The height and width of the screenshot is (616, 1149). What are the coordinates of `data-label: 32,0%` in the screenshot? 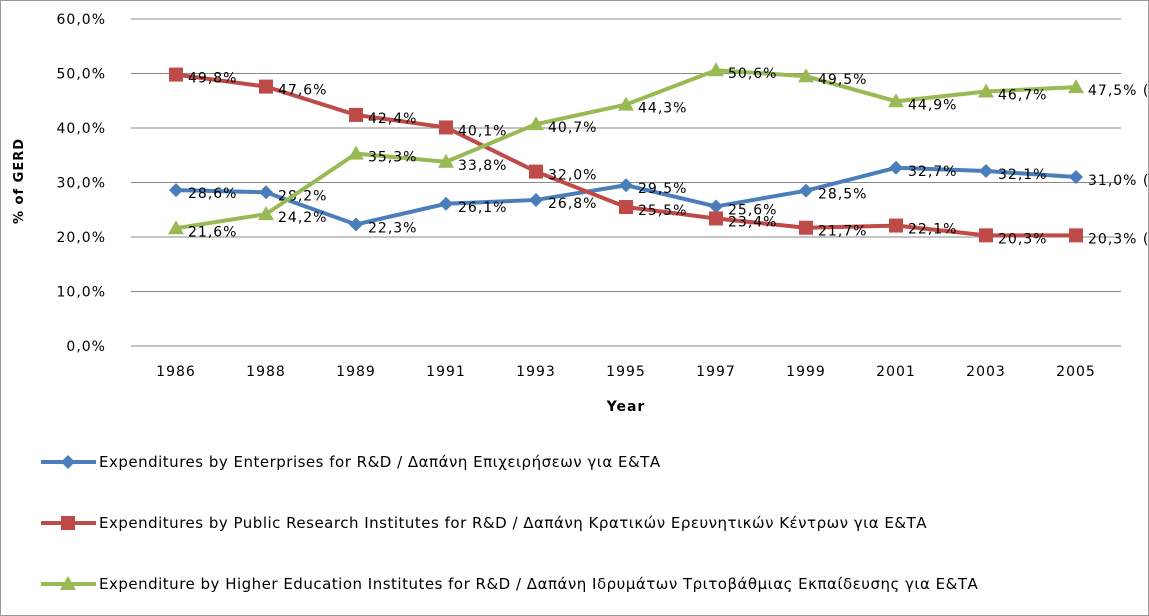 It's located at (572, 176).